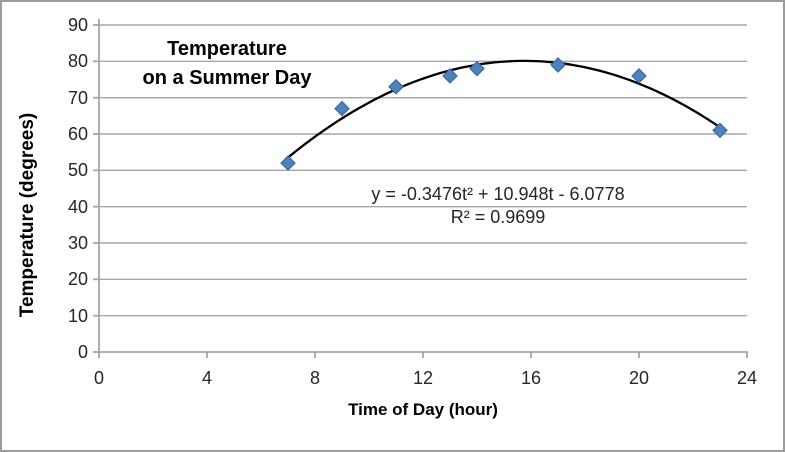 This screenshot has height=452, width=785. What do you see at coordinates (77, 61) in the screenshot?
I see `y-tick-label-80: 80` at bounding box center [77, 61].